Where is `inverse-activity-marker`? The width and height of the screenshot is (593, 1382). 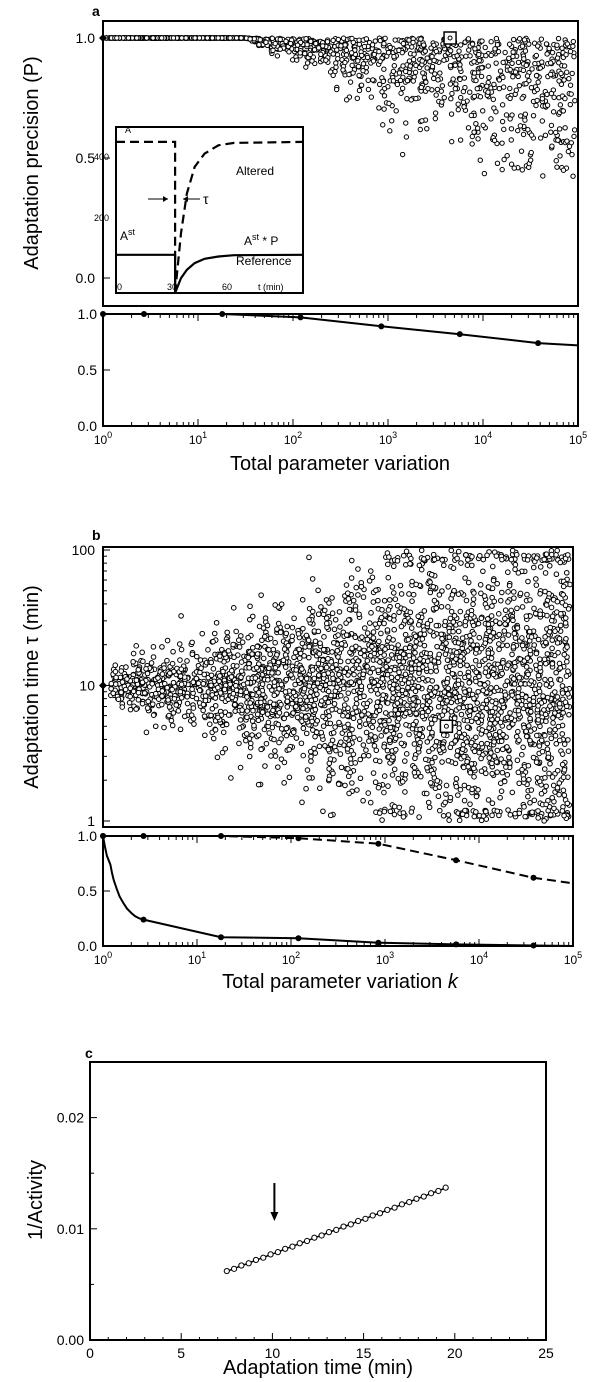 inverse-activity-marker is located at coordinates (299, 1243).